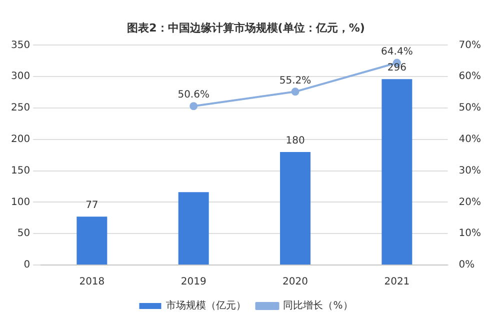 This screenshot has height=329, width=500. I want to click on legend-label: 市场规模（亿元）, so click(206, 306).